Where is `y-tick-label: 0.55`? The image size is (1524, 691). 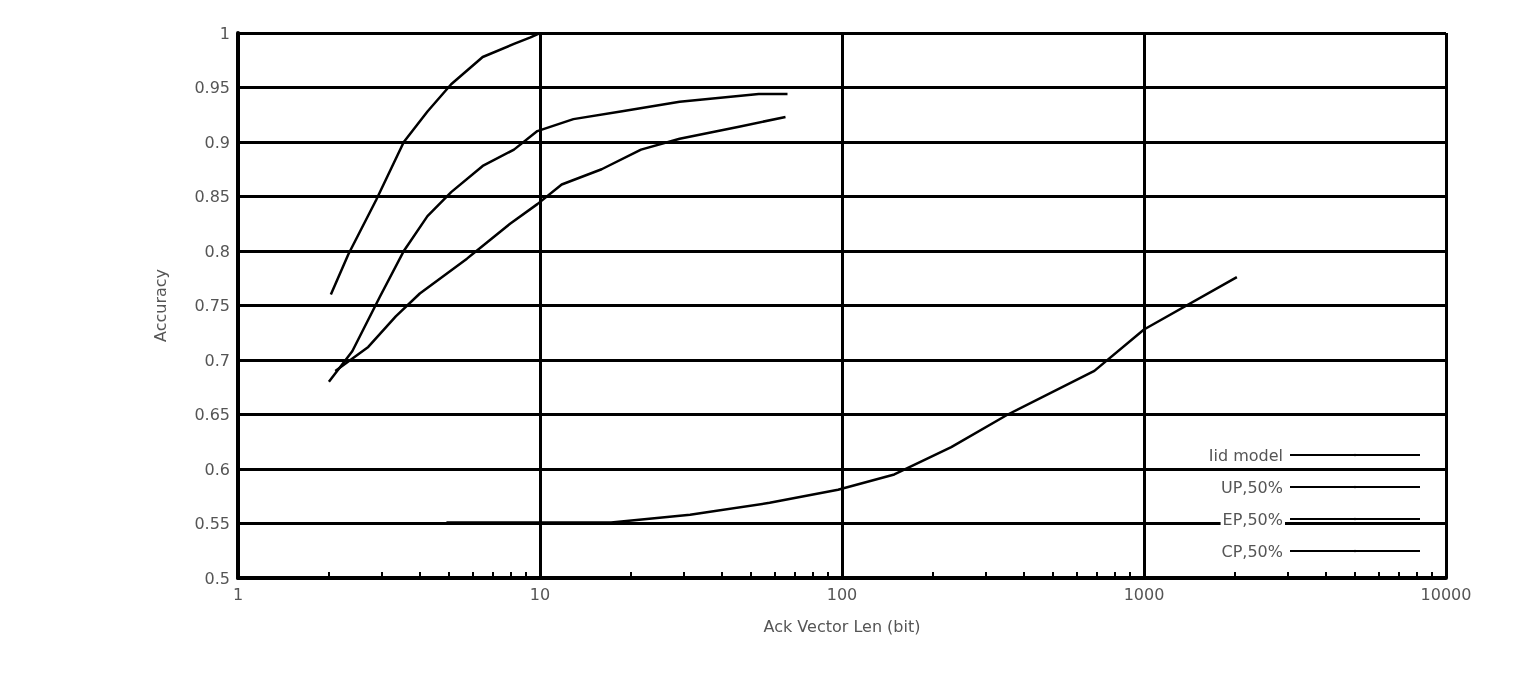 y-tick-label: 0.55 is located at coordinates (212, 523).